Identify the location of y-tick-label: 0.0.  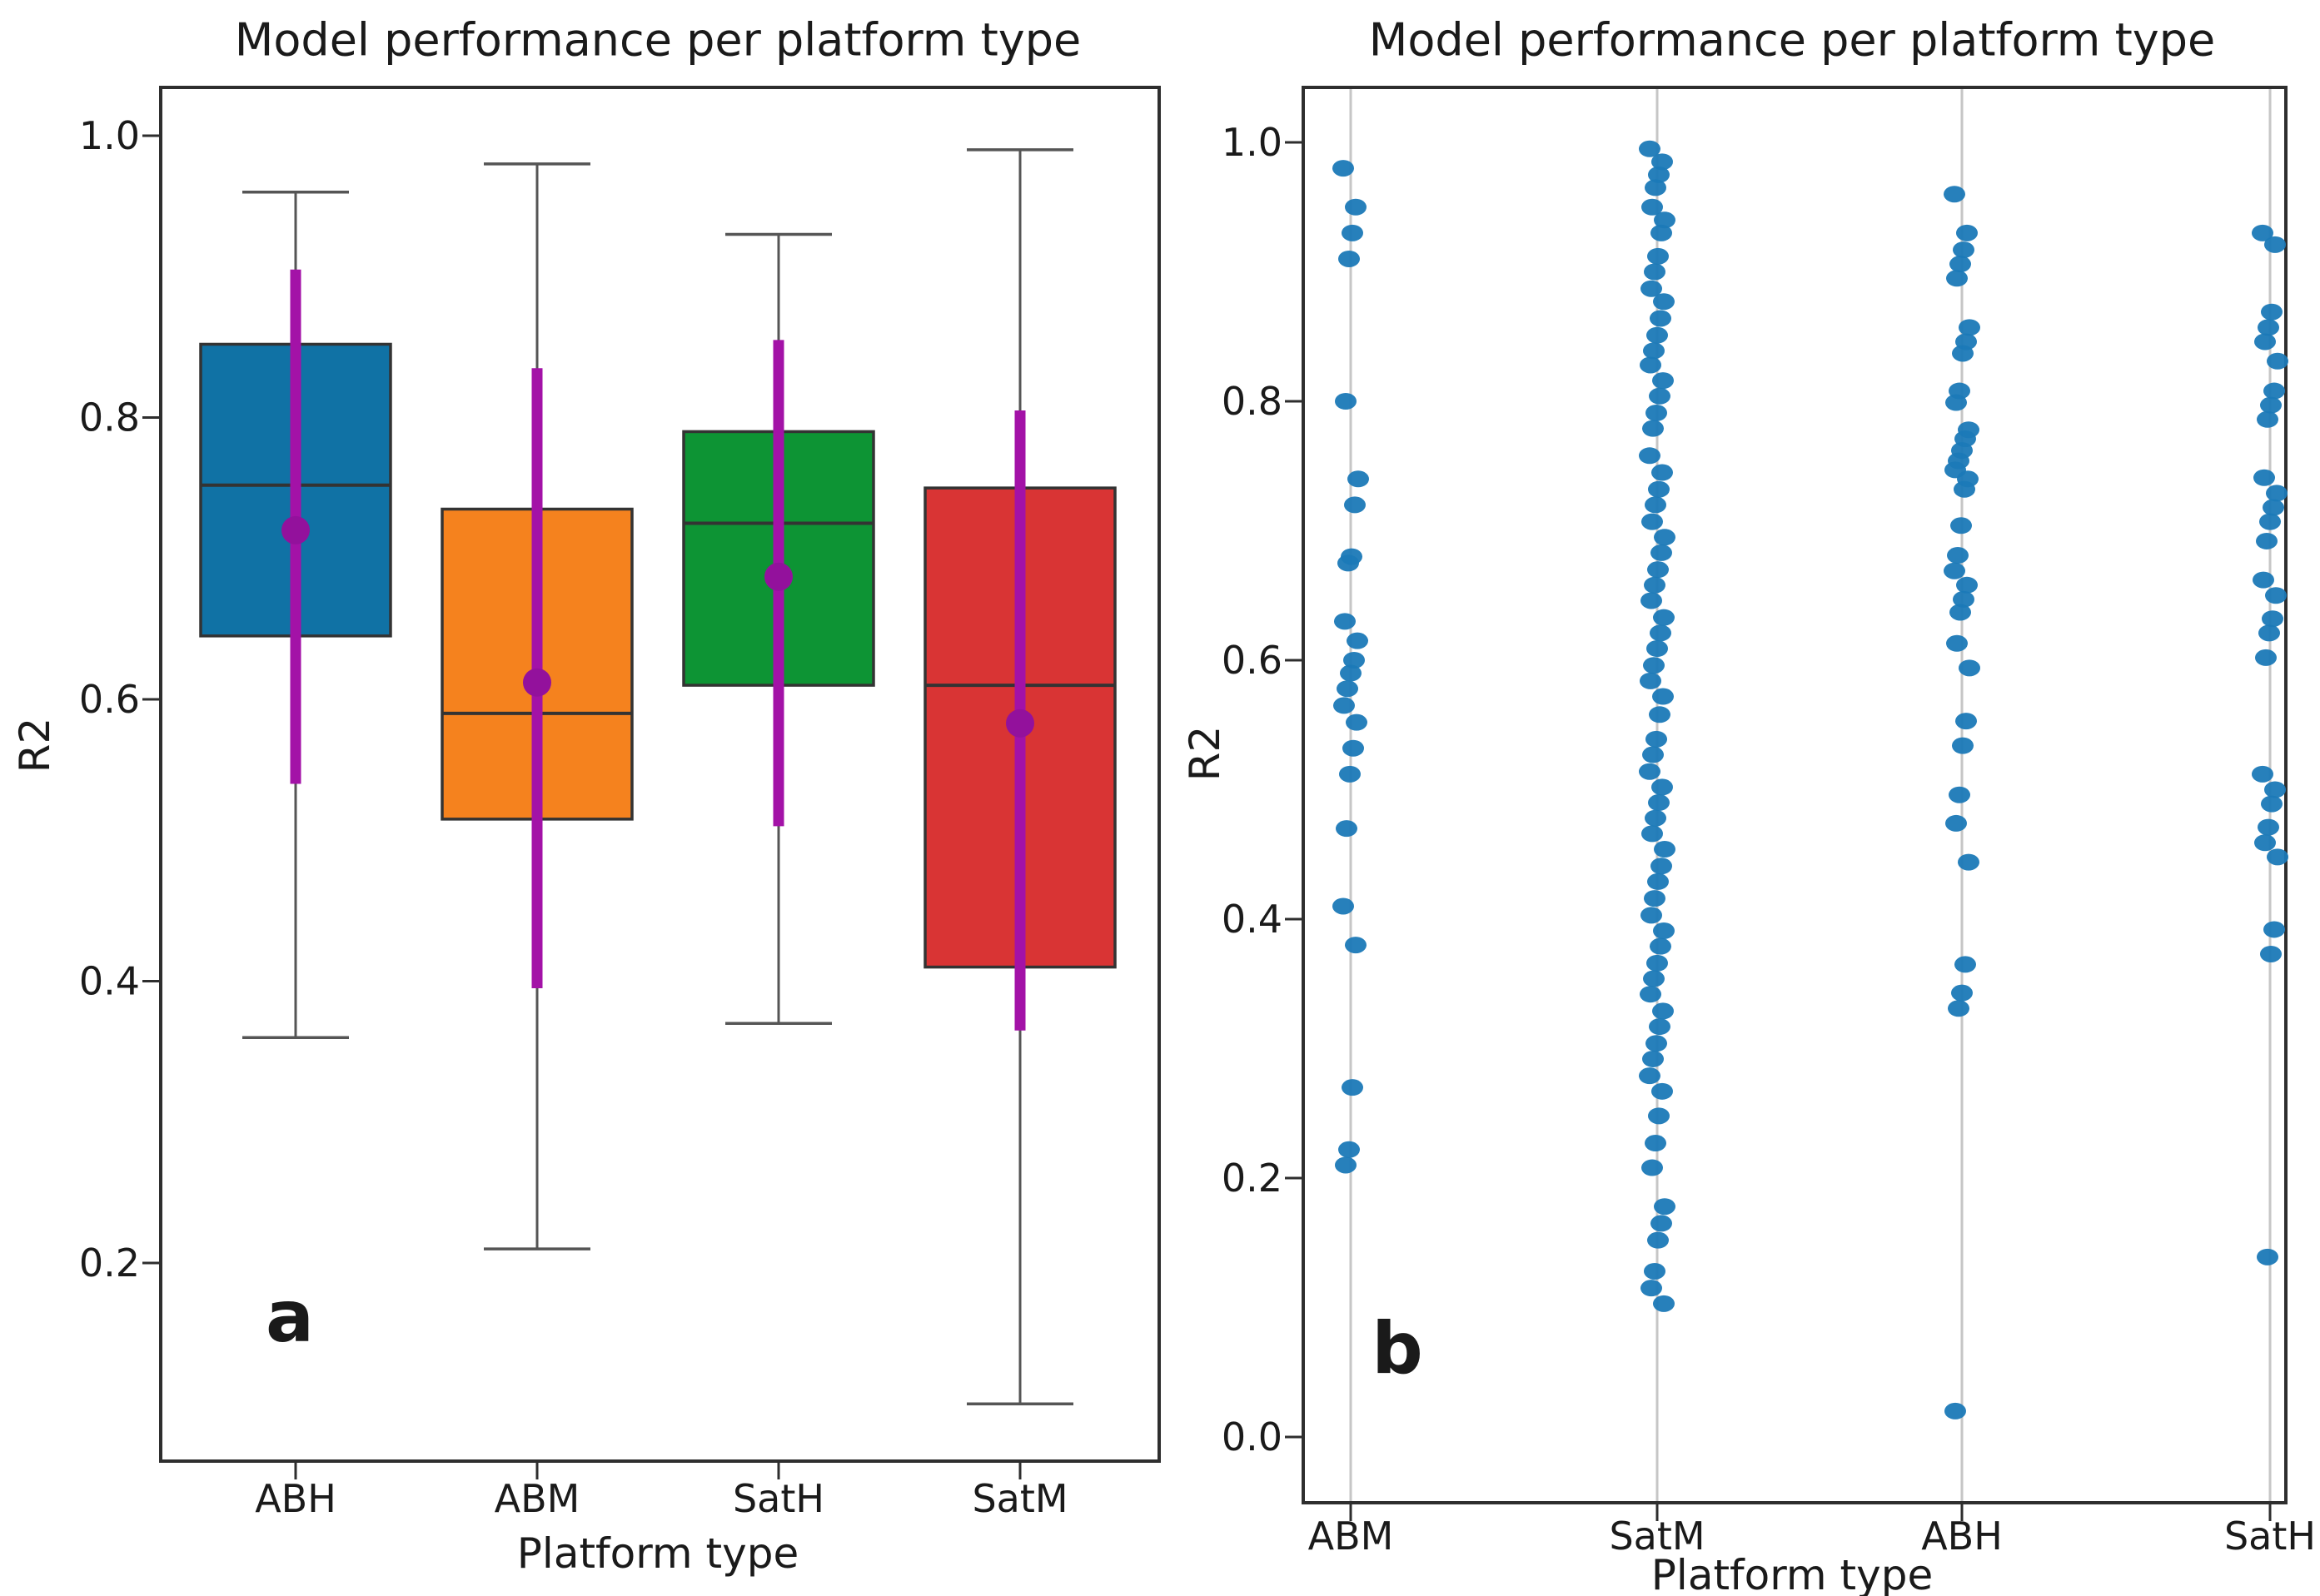
(1252, 1437).